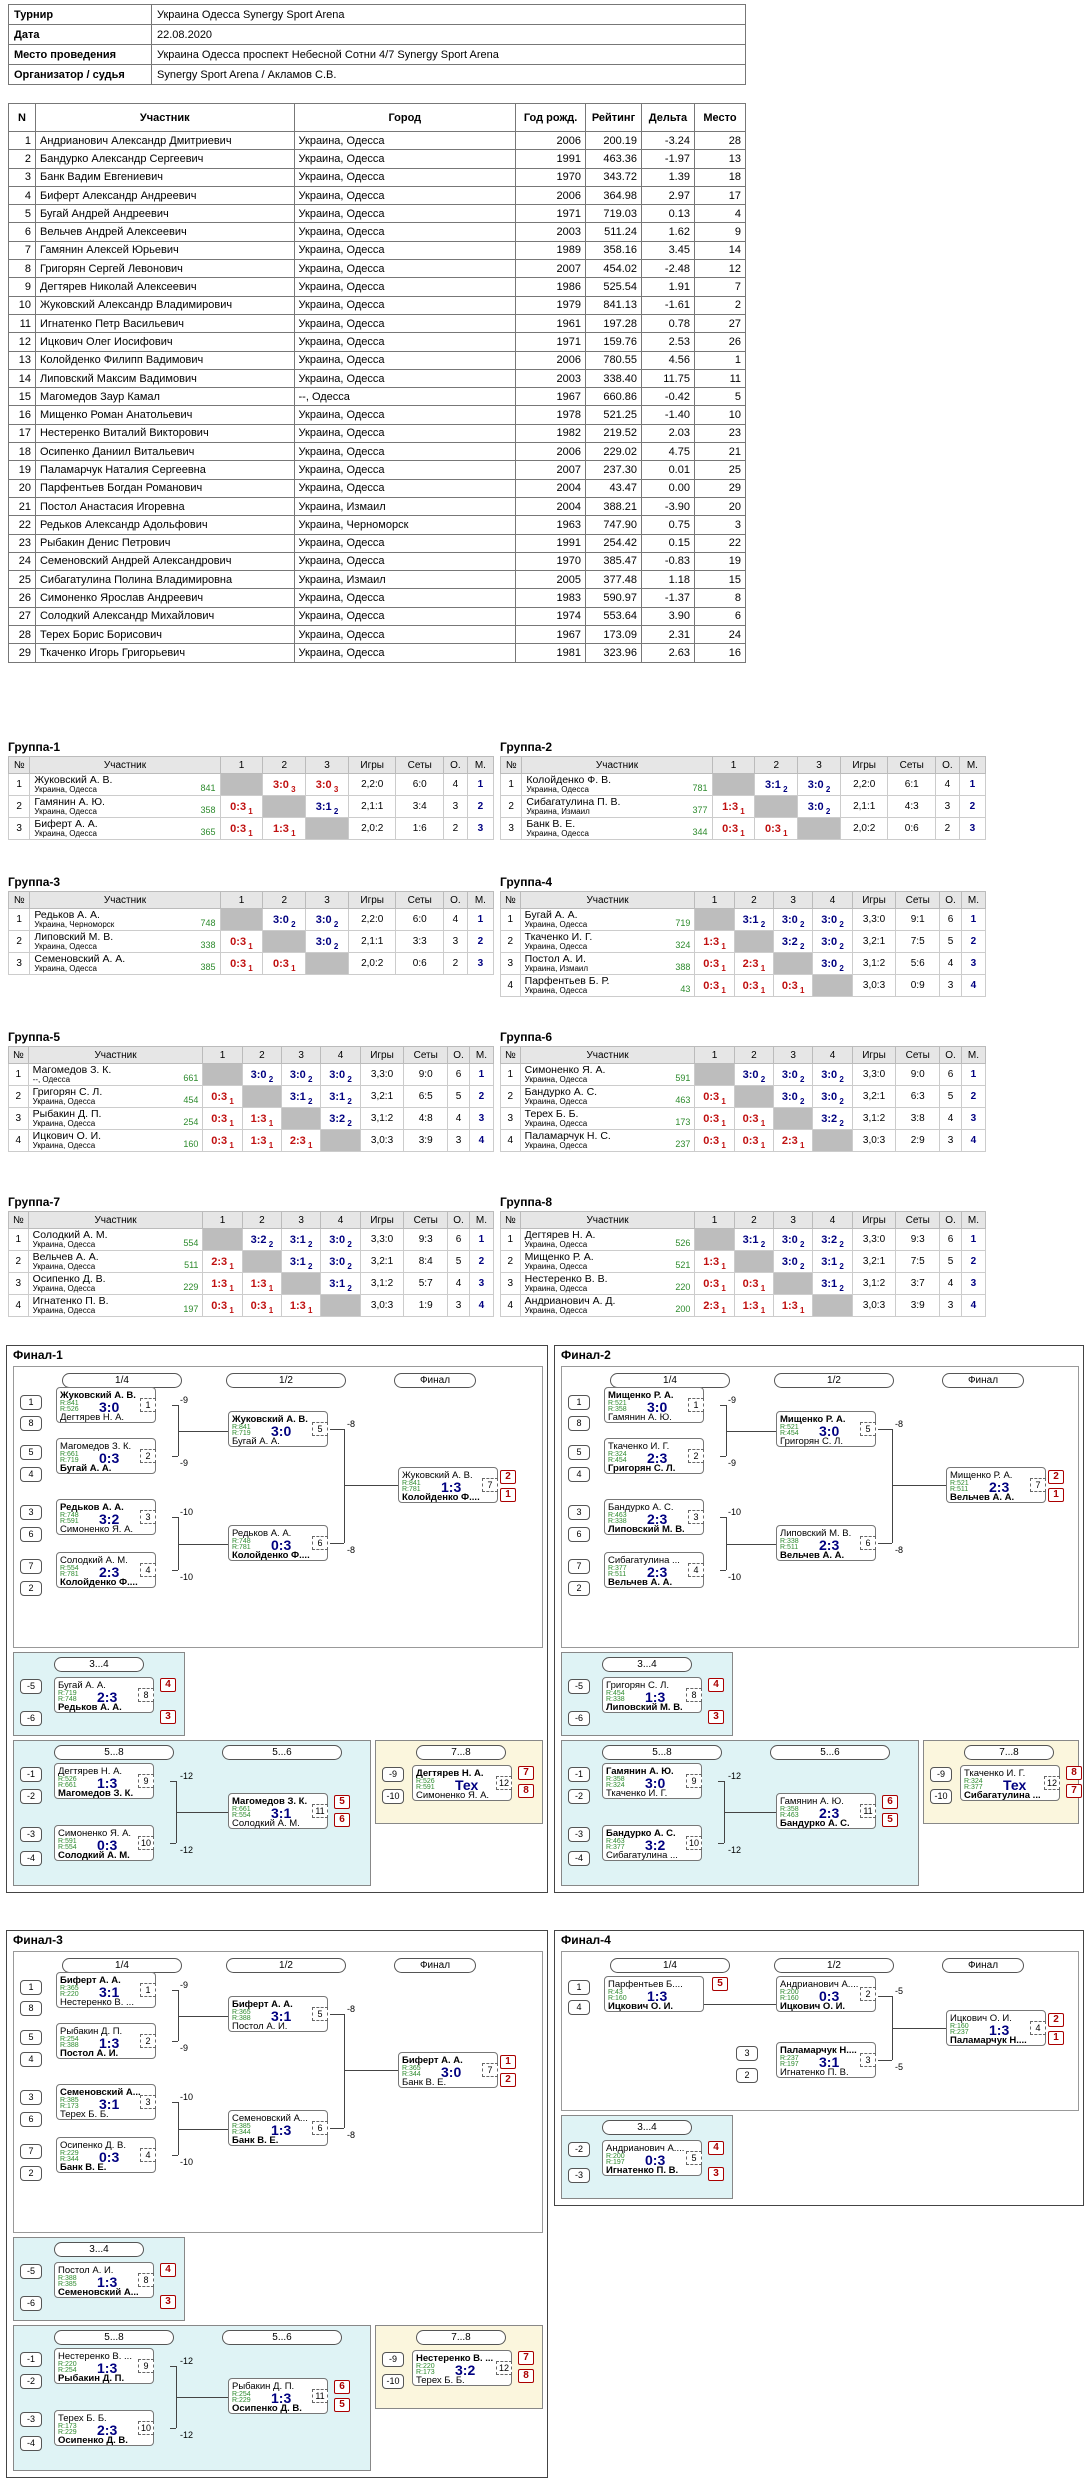 This screenshot has width=1090, height=2486. Describe the element at coordinates (579, 2149) in the screenshot. I see `seed-box: -2` at that location.